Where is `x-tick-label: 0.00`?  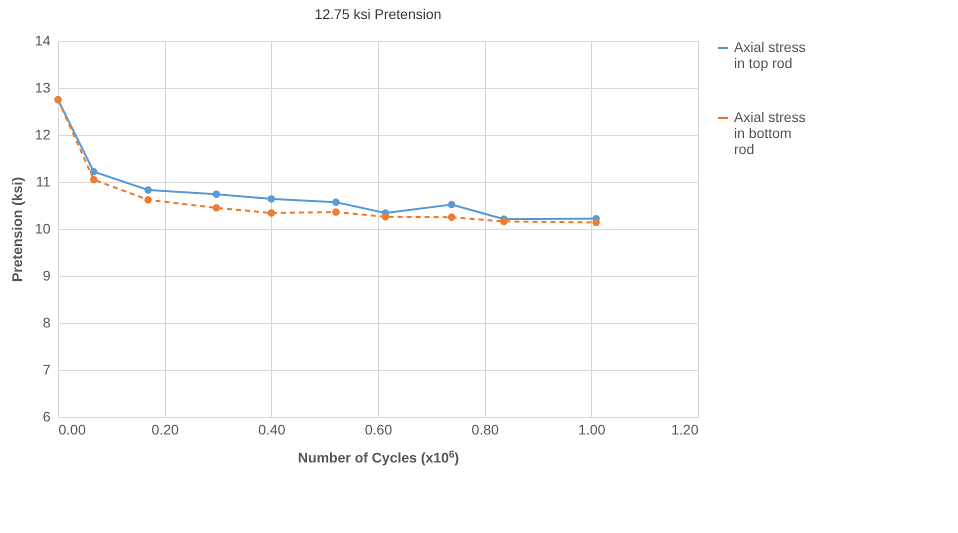
x-tick-label: 0.00 is located at coordinates (72, 430).